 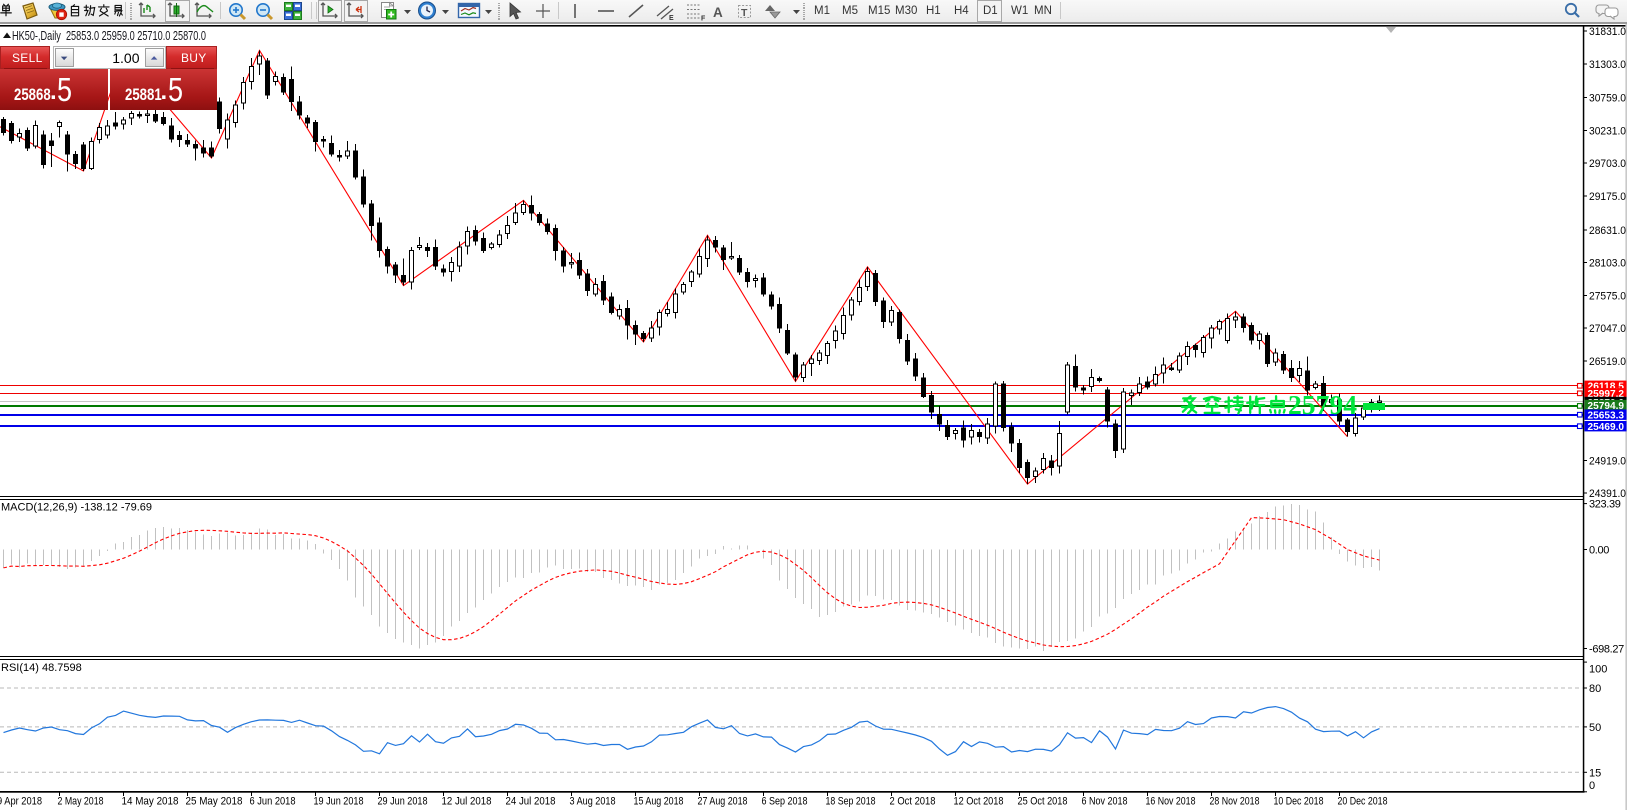 What do you see at coordinates (1592, 786) in the screenshot?
I see `svg-text: 0` at bounding box center [1592, 786].